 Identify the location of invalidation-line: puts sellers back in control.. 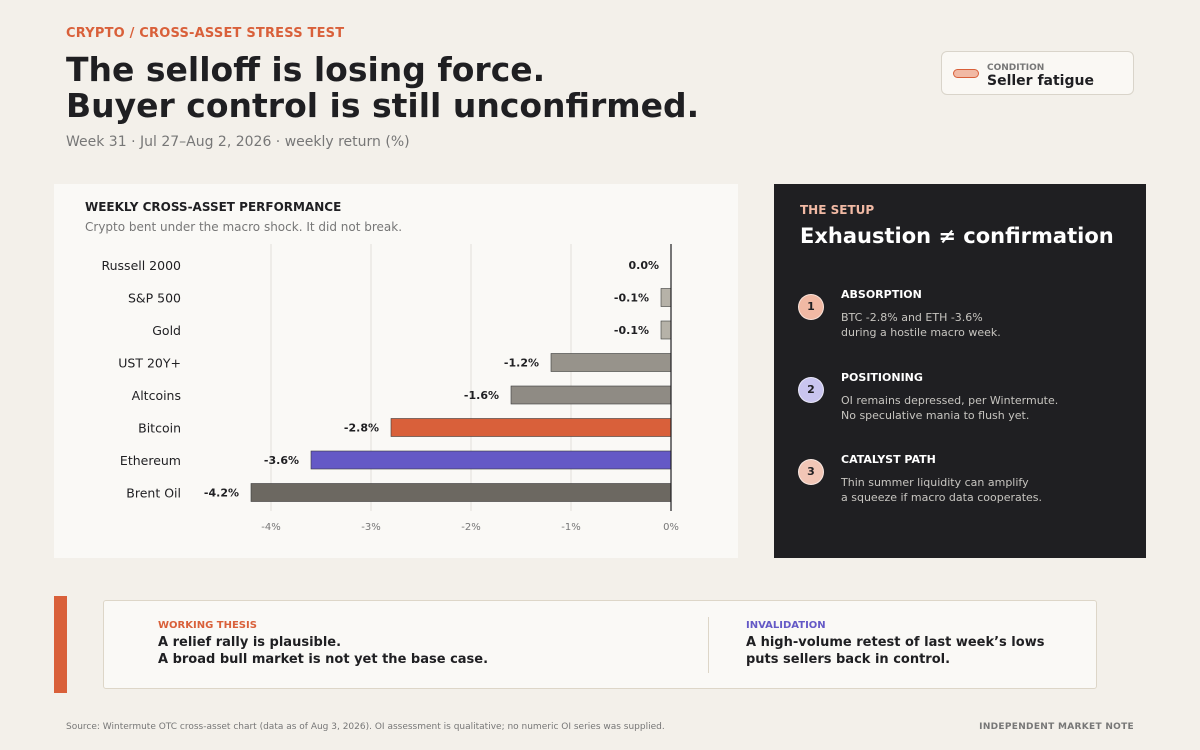
(848, 659).